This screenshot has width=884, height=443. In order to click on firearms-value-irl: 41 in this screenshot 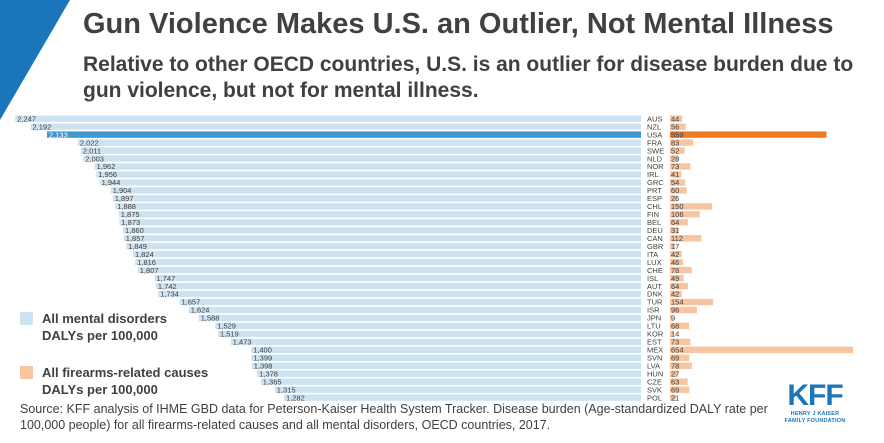, I will do `click(675, 174)`.